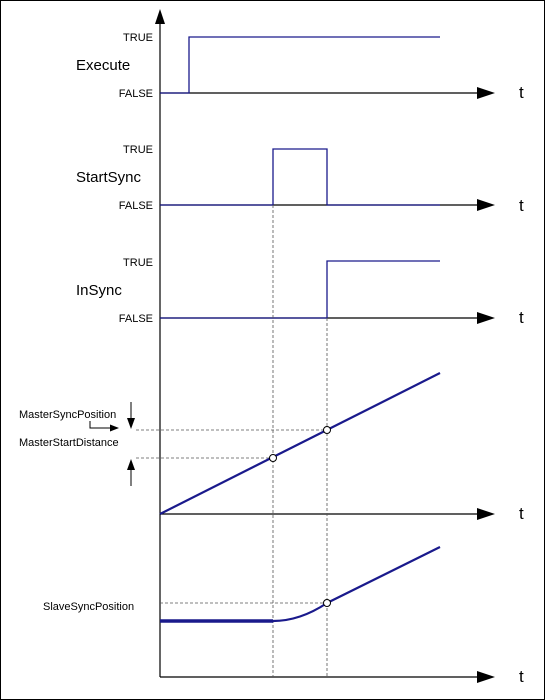 This screenshot has height=700, width=545. Describe the element at coordinates (486, 93) in the screenshot. I see `time-axis-execute-arrow-icon` at that location.